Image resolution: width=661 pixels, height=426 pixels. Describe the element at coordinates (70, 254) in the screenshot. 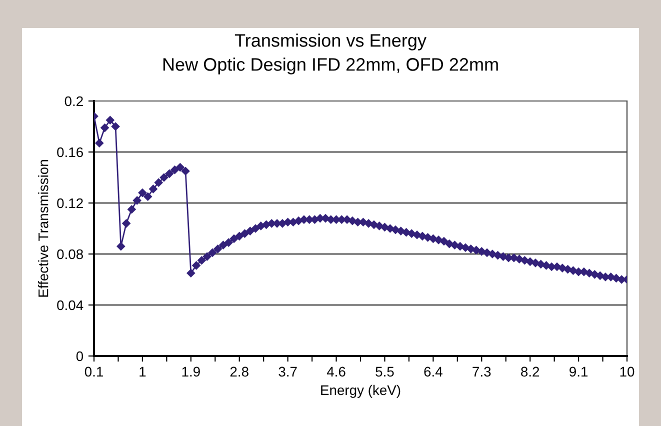

I see `y-tick-label: 0.08` at that location.